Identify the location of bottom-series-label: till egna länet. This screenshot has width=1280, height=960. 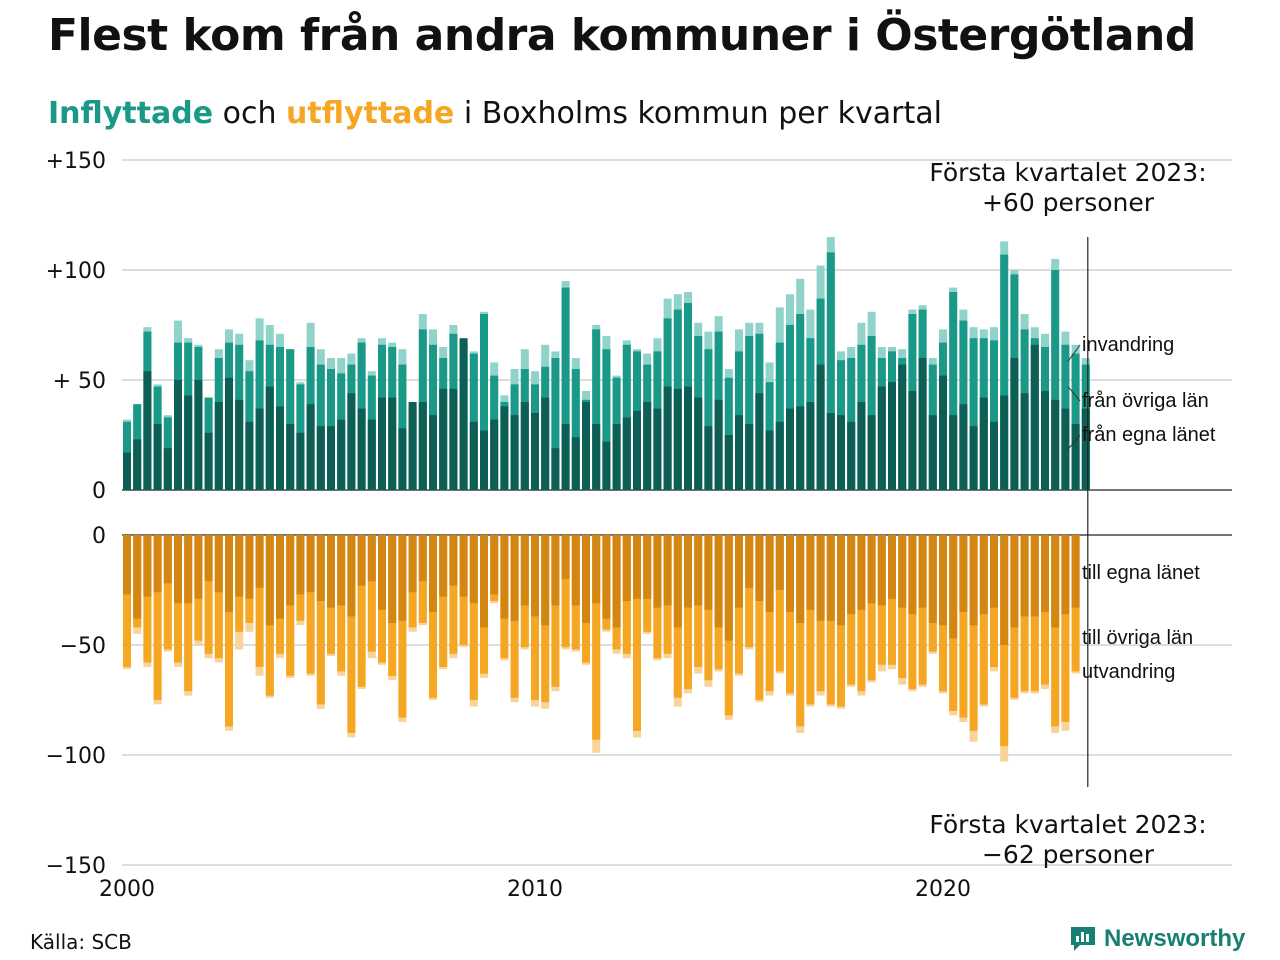
(1141, 573).